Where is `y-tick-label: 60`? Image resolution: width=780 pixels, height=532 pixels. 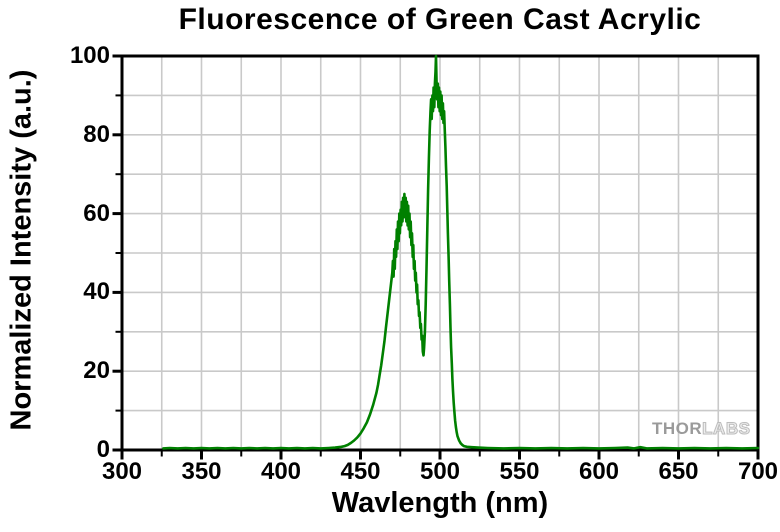 y-tick-label: 60 is located at coordinates (96, 213).